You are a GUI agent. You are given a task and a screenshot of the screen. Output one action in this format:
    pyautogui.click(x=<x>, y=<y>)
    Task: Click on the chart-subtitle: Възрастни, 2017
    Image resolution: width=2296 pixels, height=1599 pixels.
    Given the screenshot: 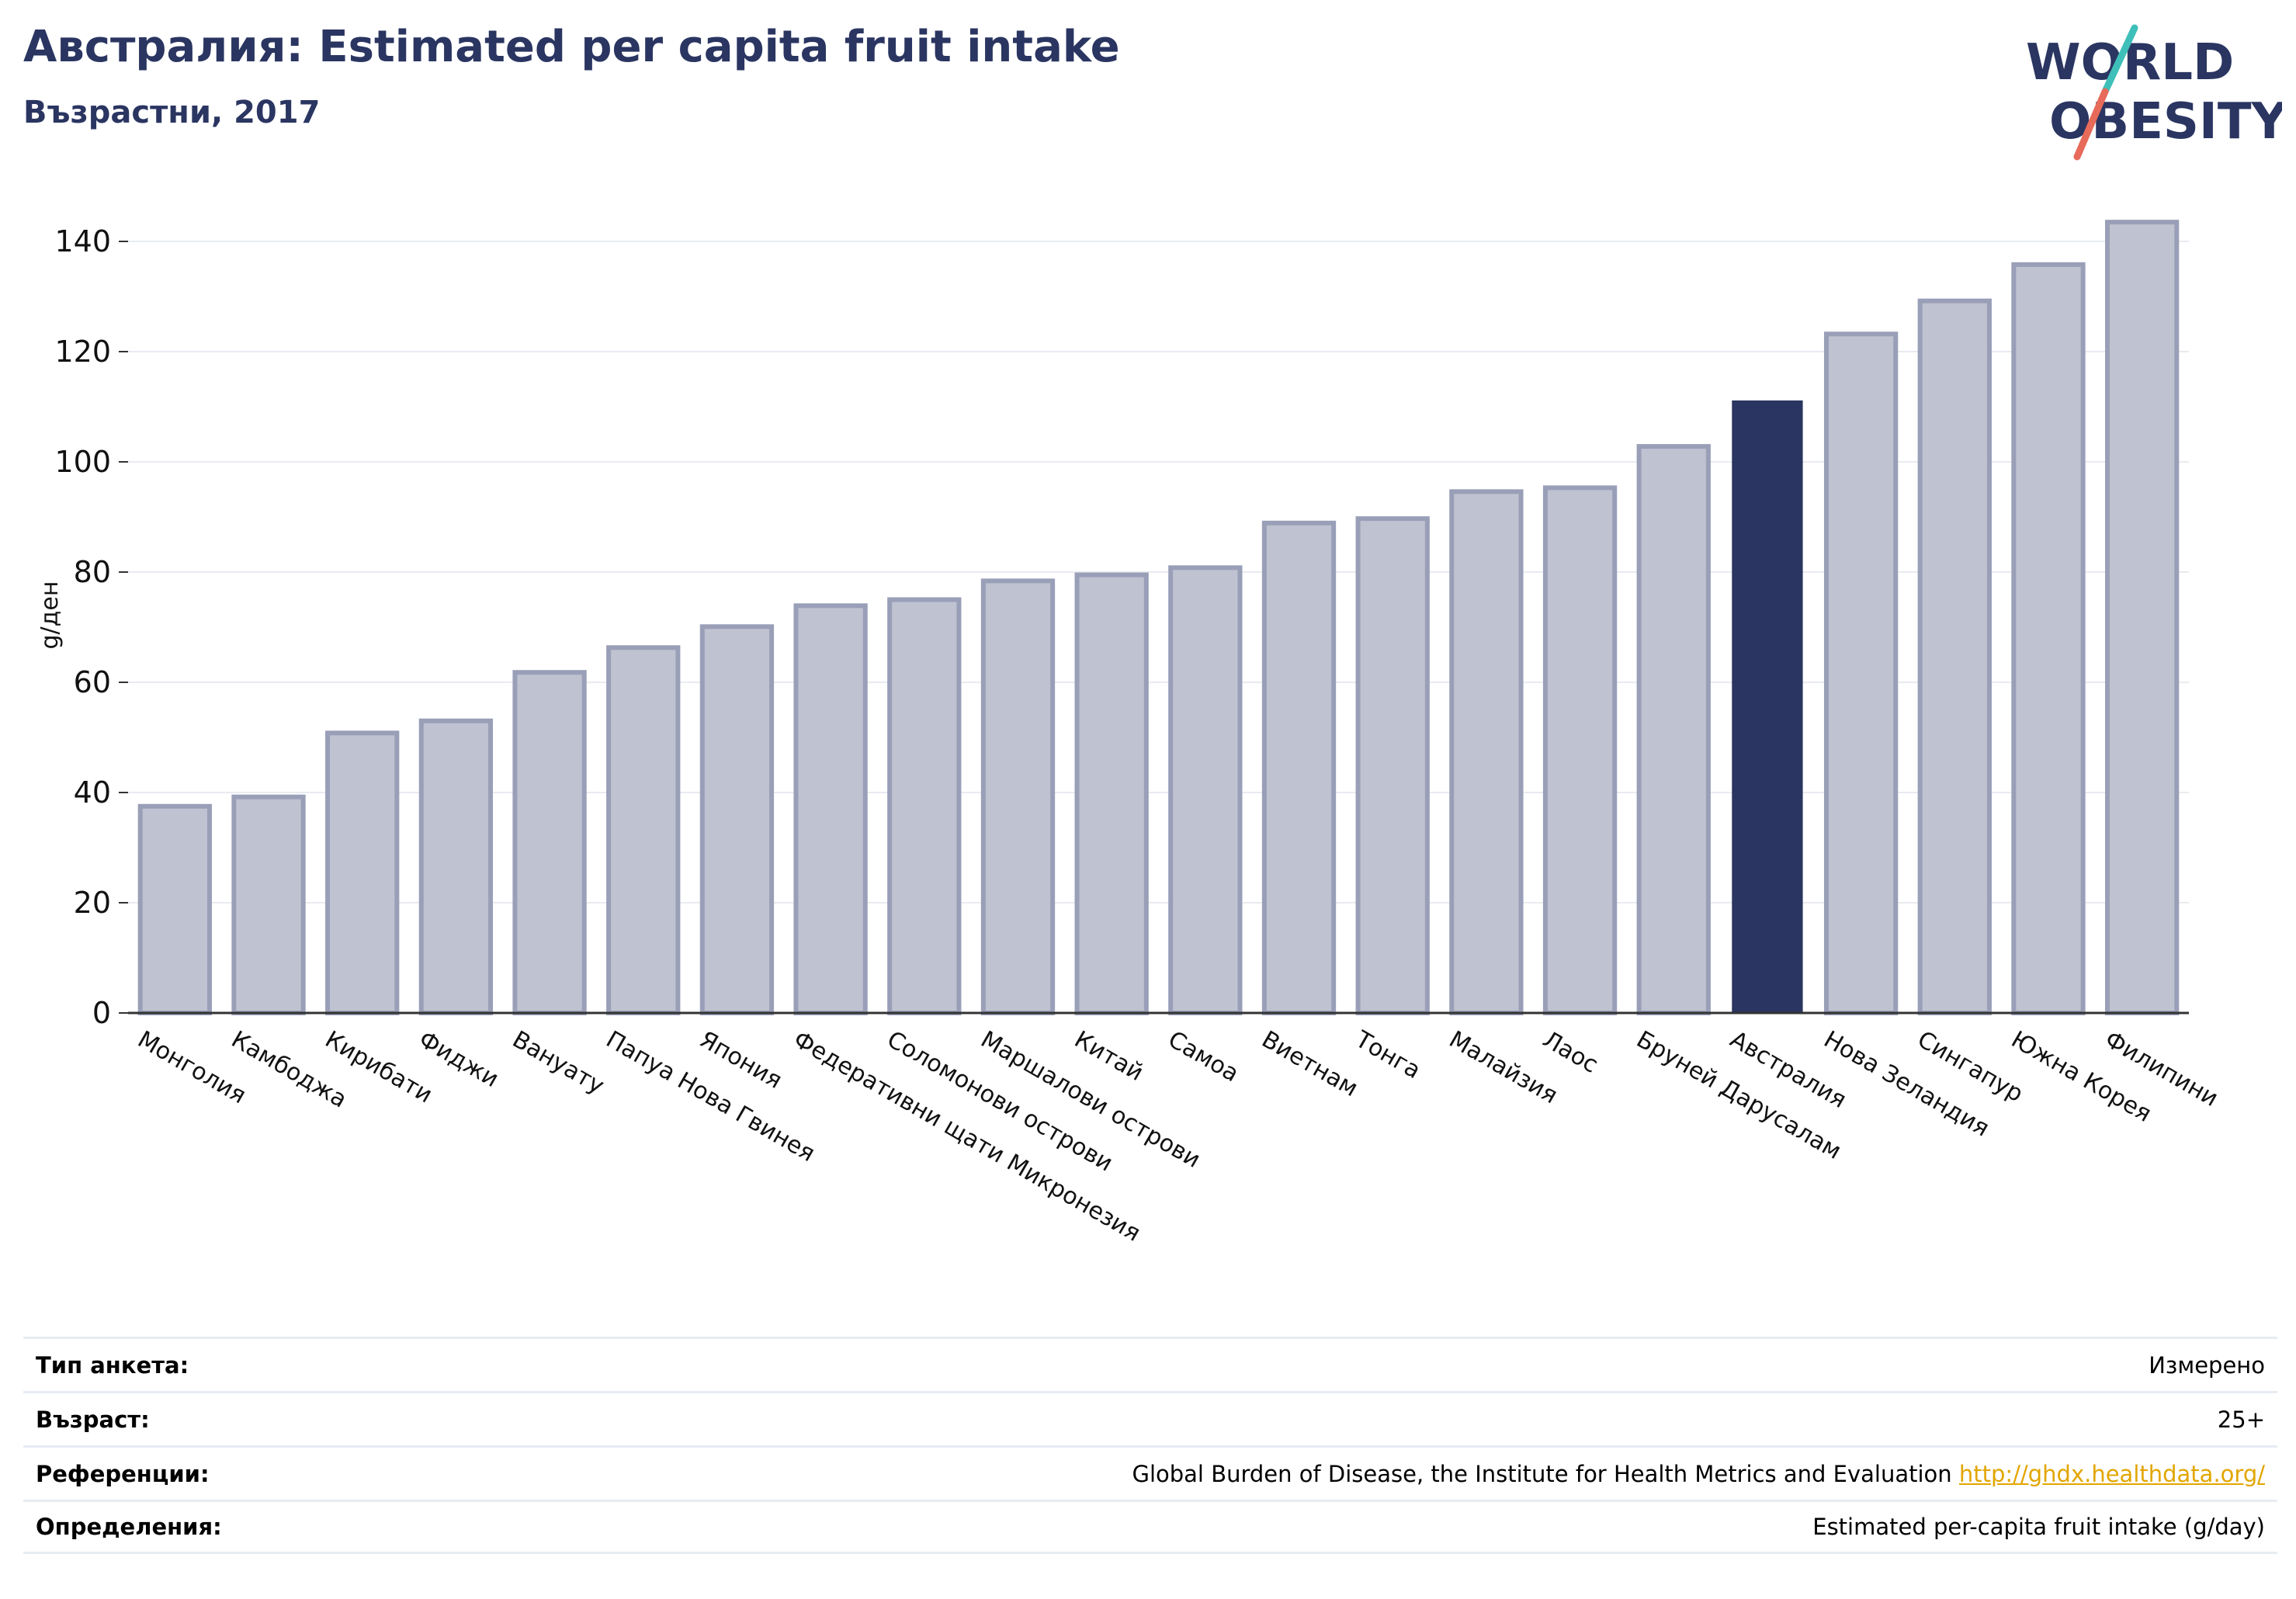 What is the action you would take?
    pyautogui.click(x=172, y=112)
    